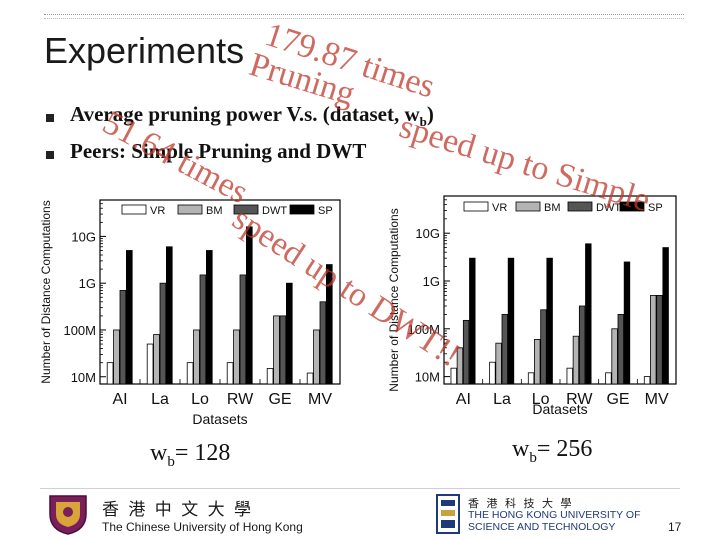 This screenshot has width=720, height=540. Describe the element at coordinates (364, 19) in the screenshot. I see `top-rule-secondary` at that location.